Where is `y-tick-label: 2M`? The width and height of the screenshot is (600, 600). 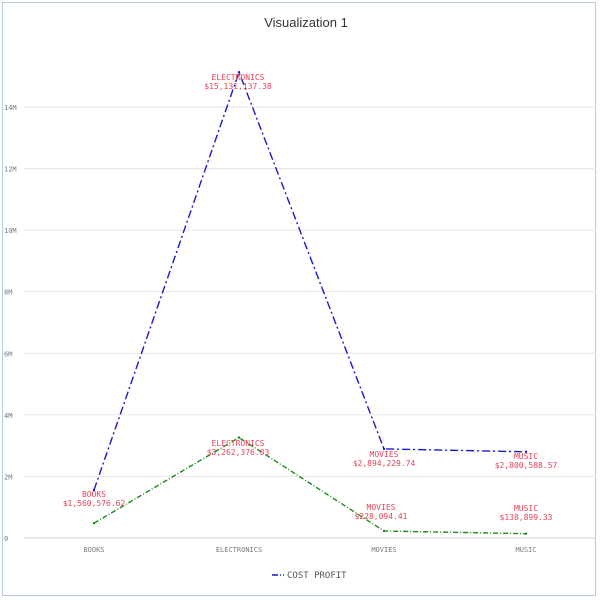 y-tick-label: 2M is located at coordinates (8, 477).